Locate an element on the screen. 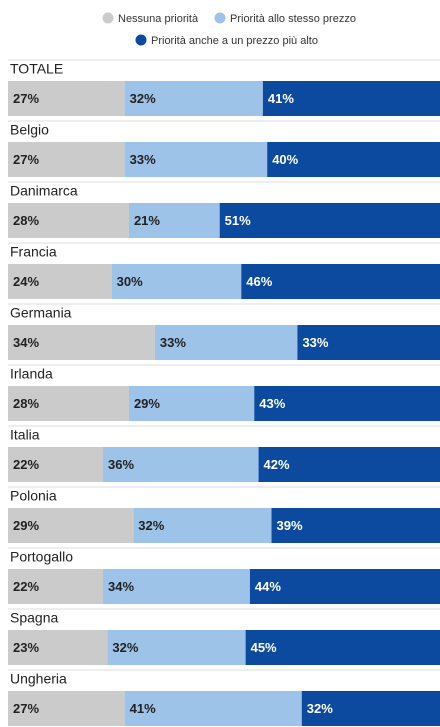 The image size is (440, 727). value-label: 24% is located at coordinates (26, 281).